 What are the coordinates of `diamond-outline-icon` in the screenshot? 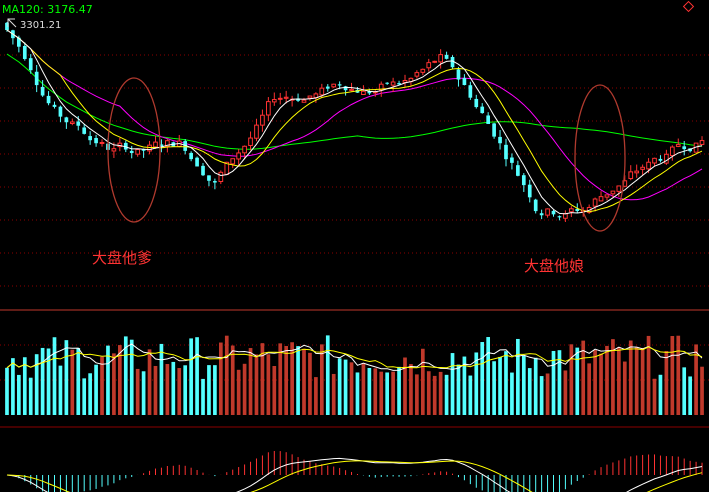 It's located at (688, 6).